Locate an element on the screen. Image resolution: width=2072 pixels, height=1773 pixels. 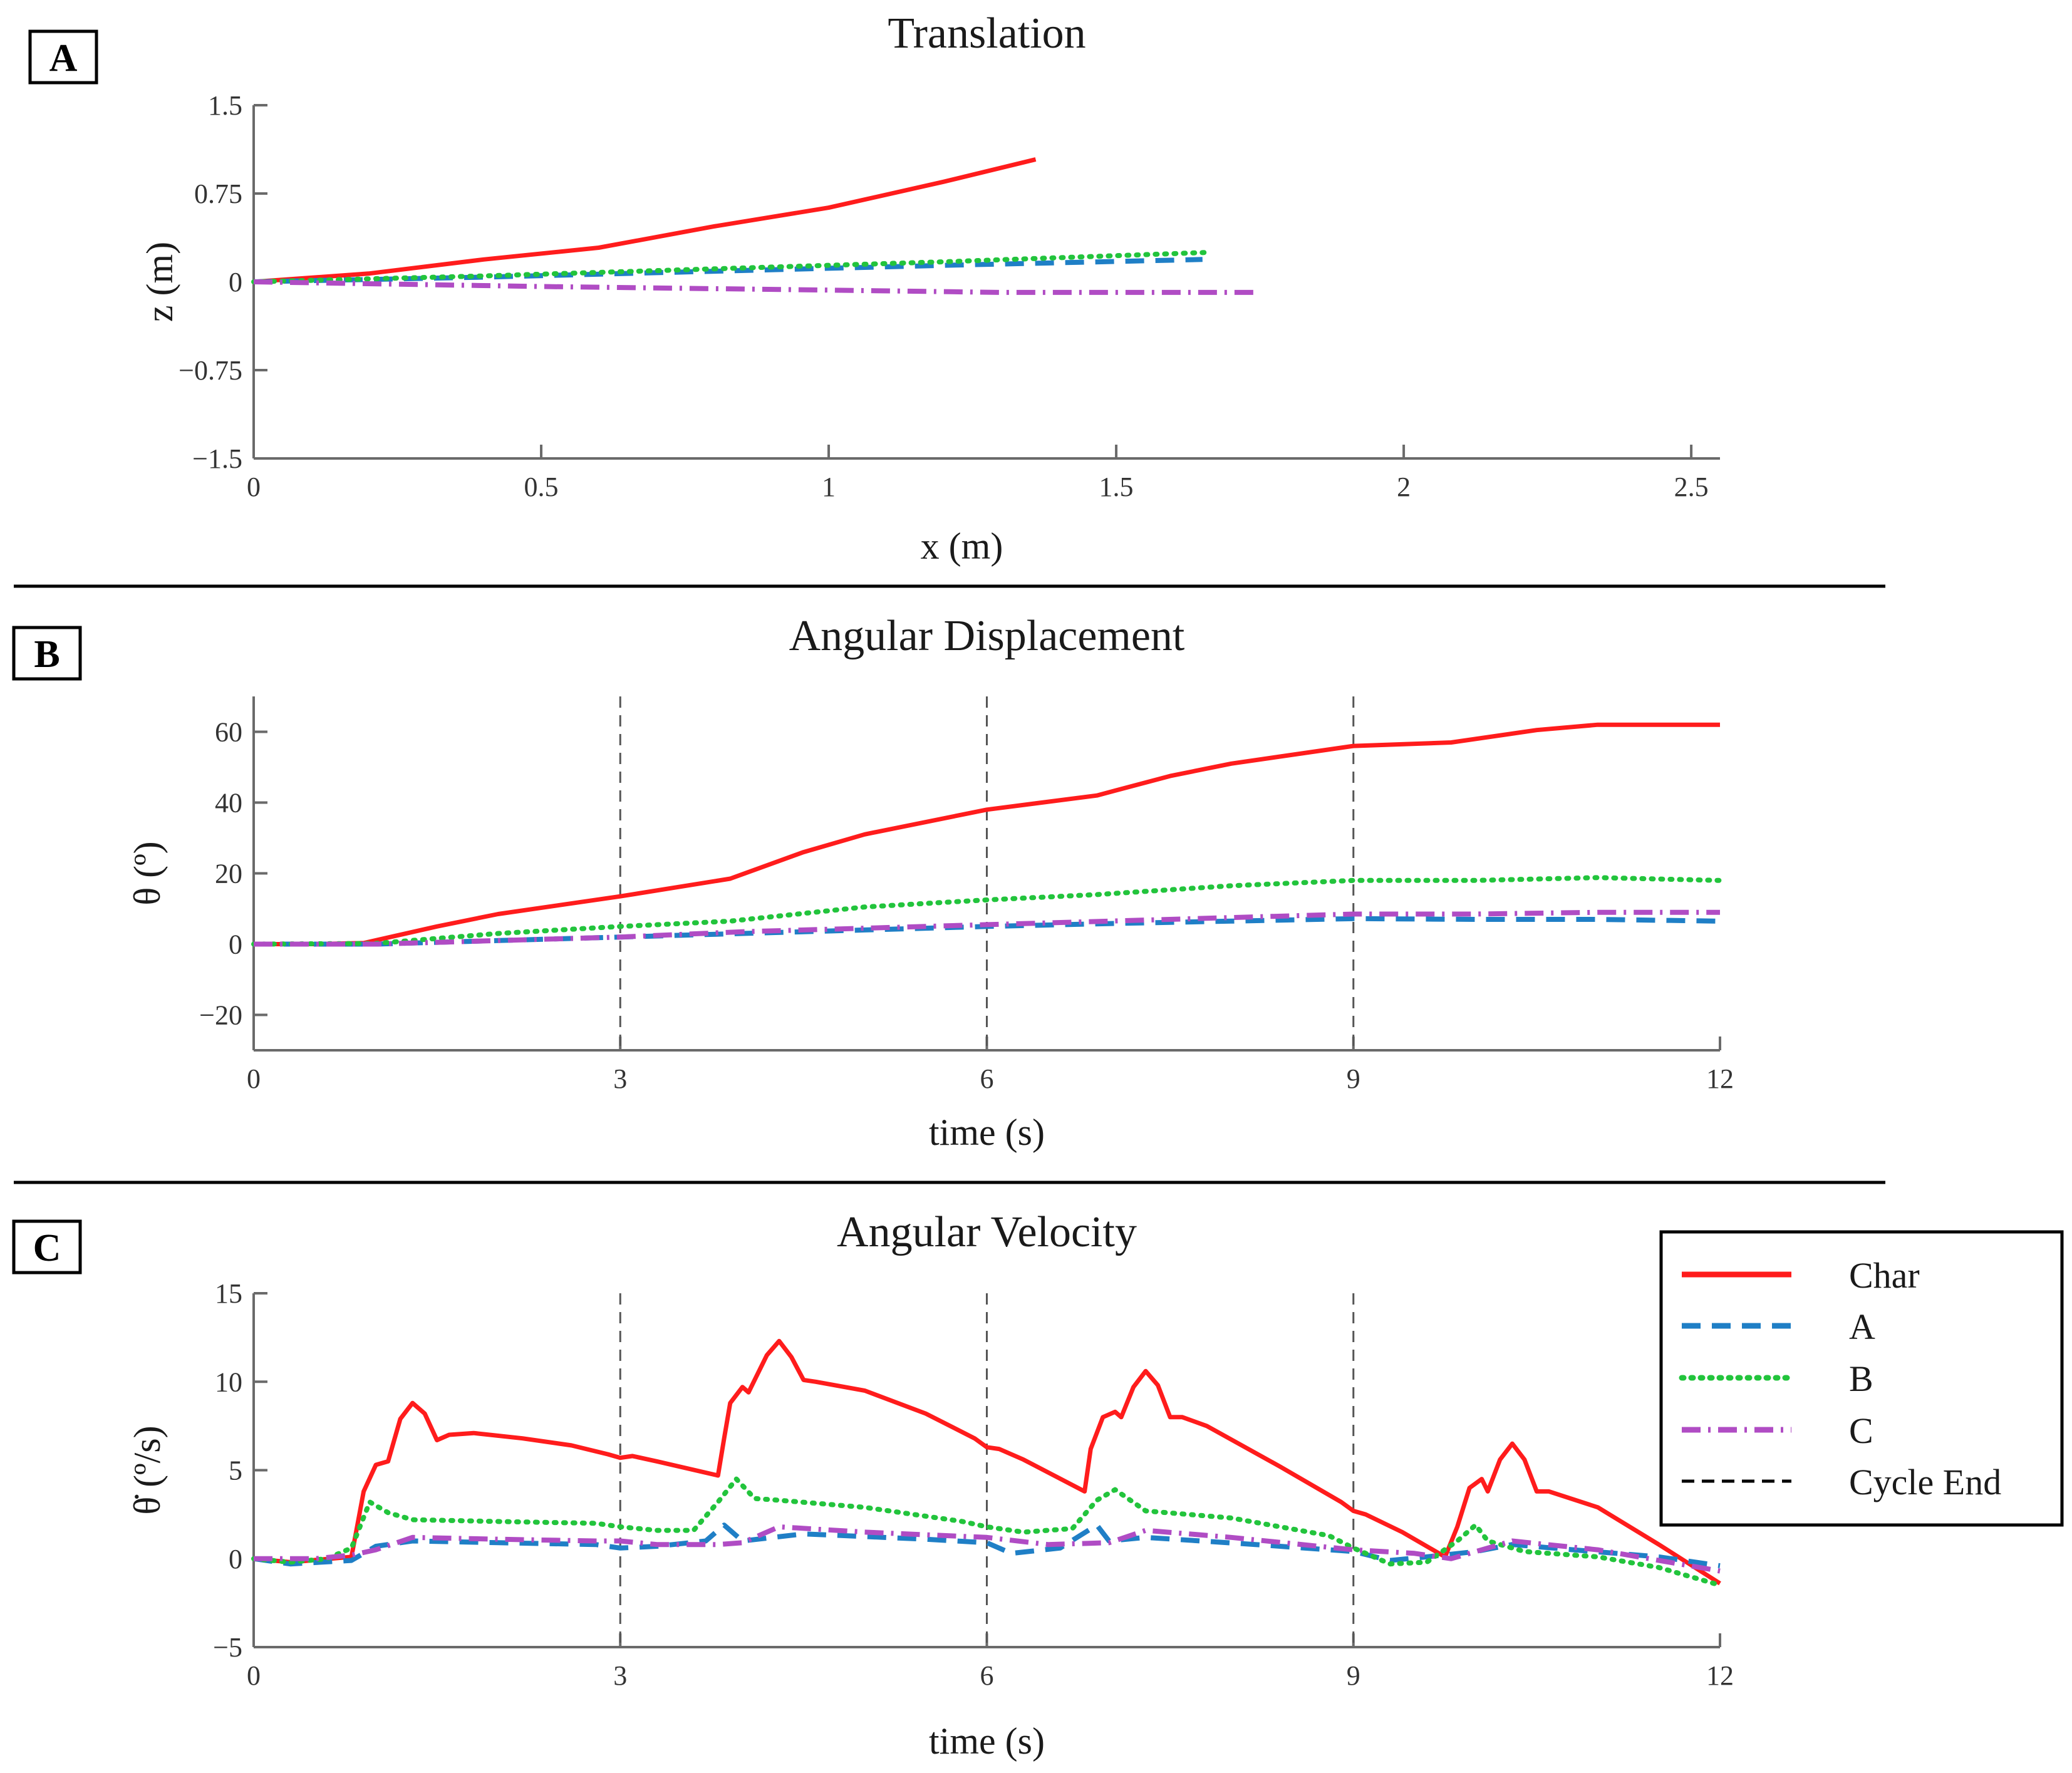
panel-label-a: A is located at coordinates (63, 57).